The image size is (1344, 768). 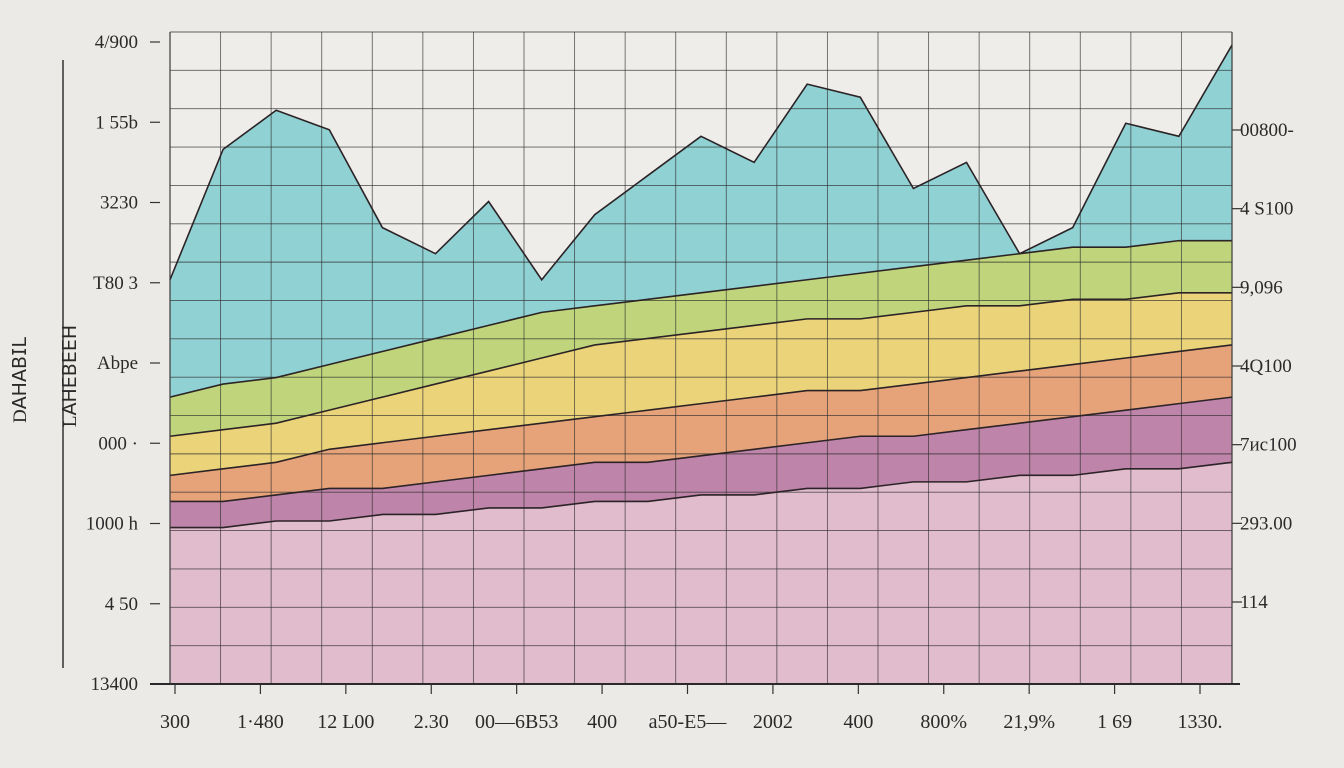 I want to click on left-tick-label: 1000 h, so click(x=112, y=524).